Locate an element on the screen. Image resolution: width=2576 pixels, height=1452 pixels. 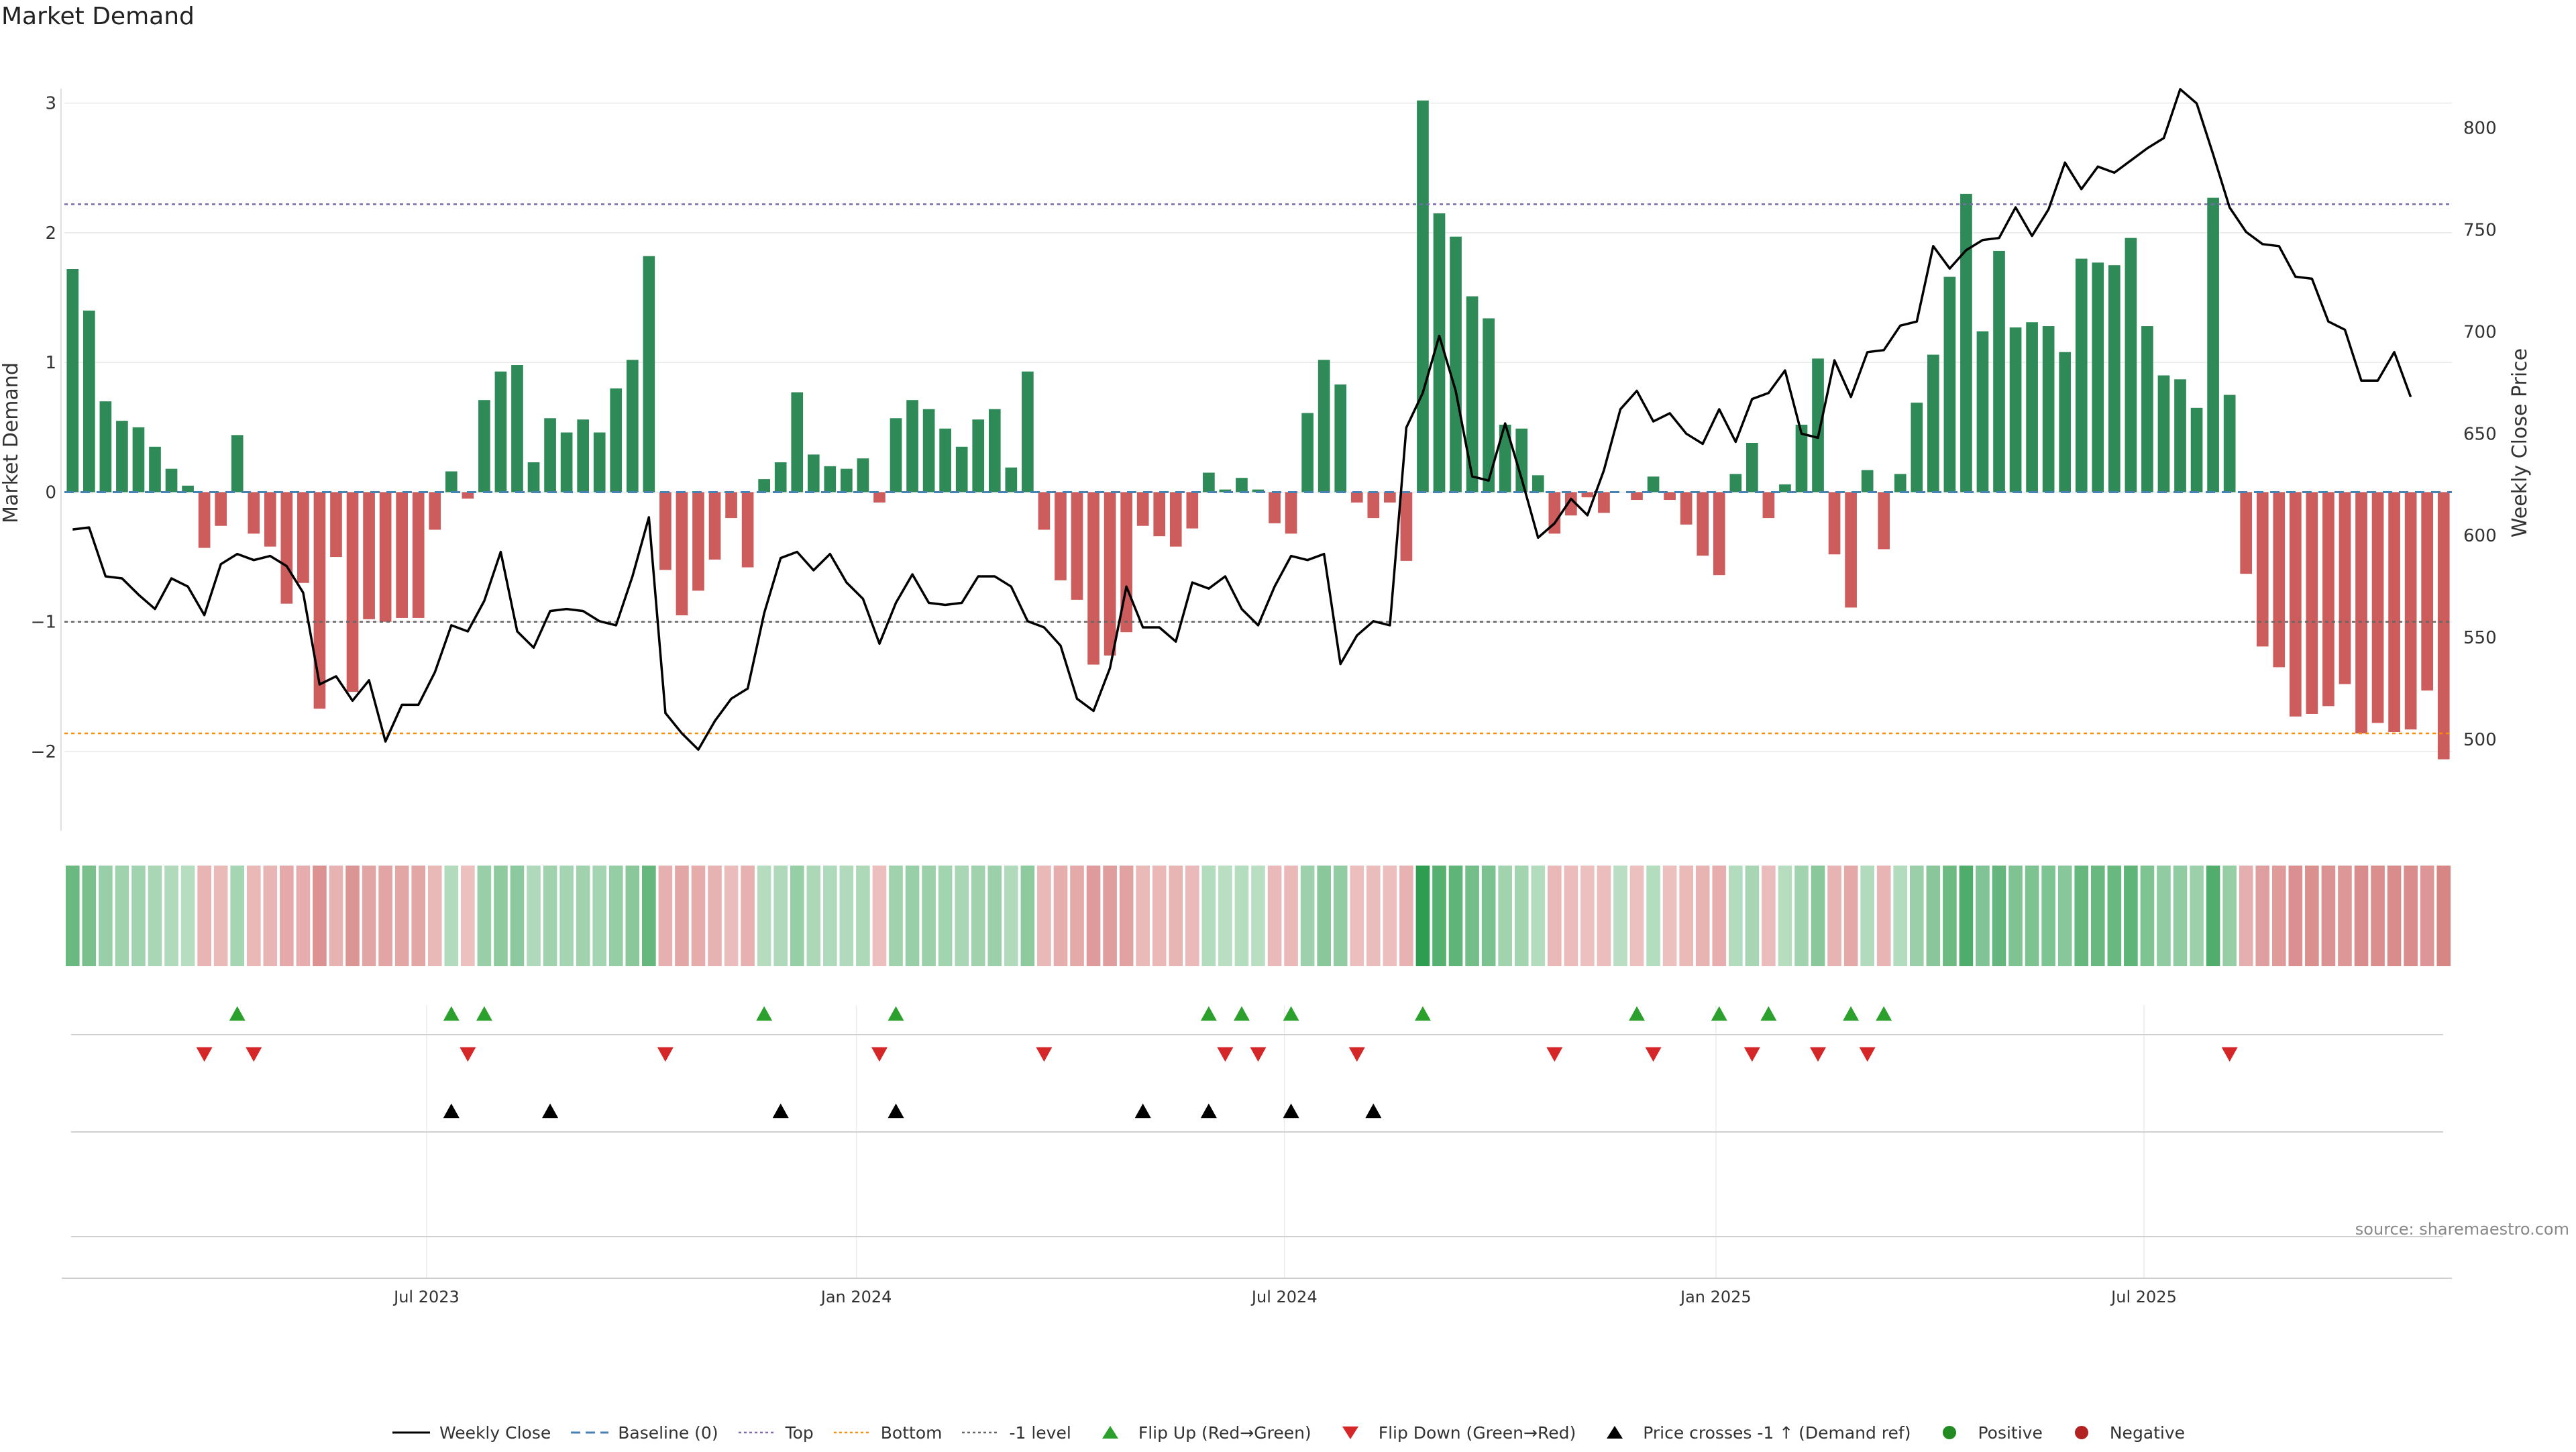
legend-label-top: Top is located at coordinates (800, 1433).